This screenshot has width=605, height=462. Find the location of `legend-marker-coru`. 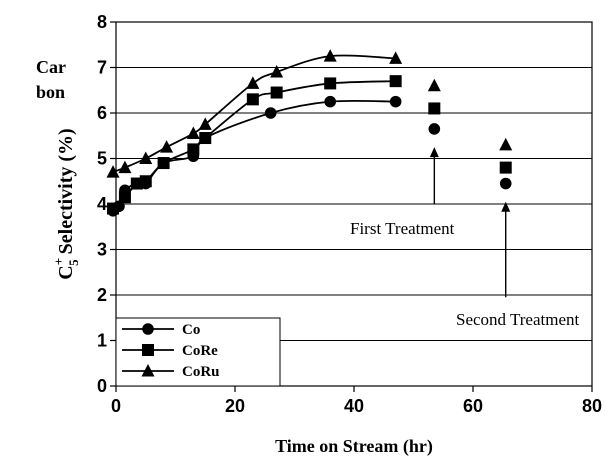

legend-marker-coru is located at coordinates (148, 370).